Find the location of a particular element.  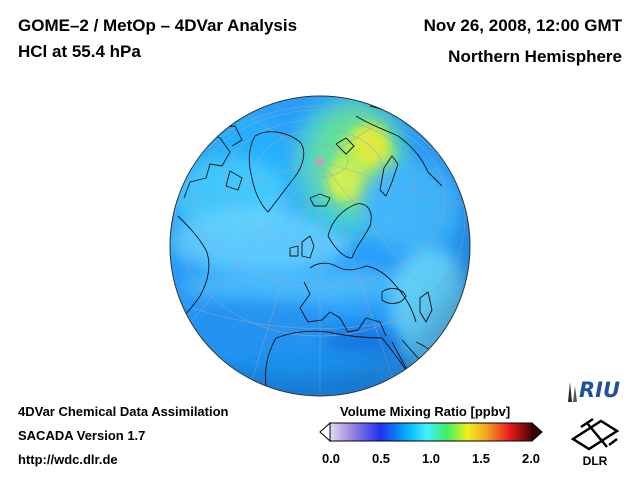

dlr-logo: DLR is located at coordinates (595, 442).